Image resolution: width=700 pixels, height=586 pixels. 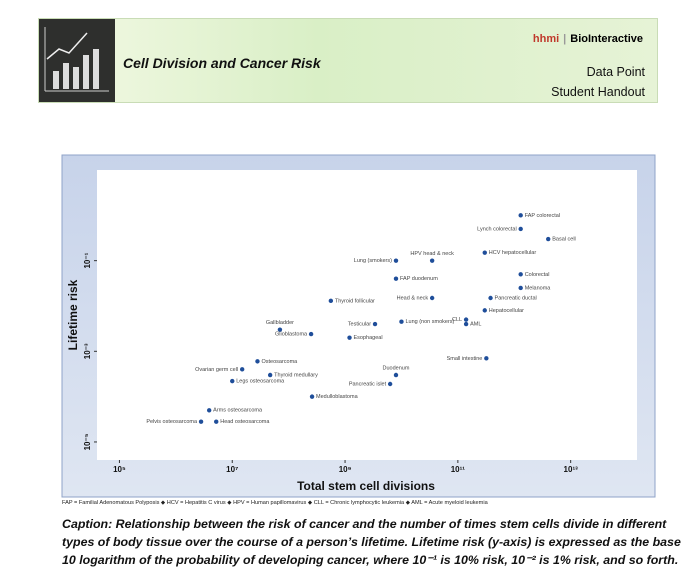 What do you see at coordinates (429, 322) in the screenshot?
I see `point-label: Lung (non smokers)` at bounding box center [429, 322].